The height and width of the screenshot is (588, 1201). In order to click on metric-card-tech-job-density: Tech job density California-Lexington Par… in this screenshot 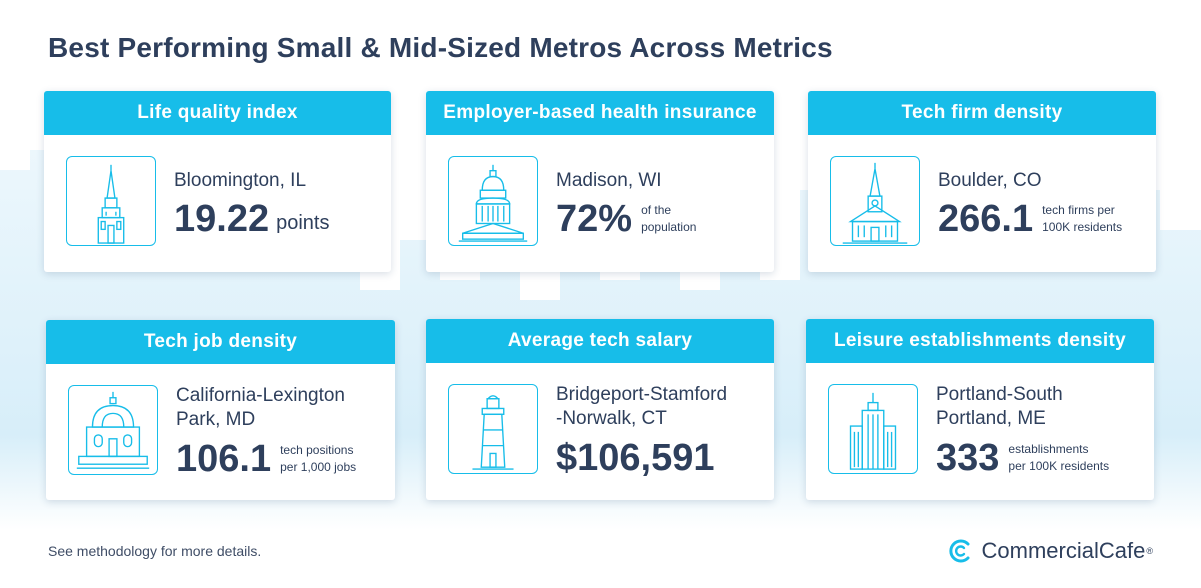, I will do `click(220, 410)`.